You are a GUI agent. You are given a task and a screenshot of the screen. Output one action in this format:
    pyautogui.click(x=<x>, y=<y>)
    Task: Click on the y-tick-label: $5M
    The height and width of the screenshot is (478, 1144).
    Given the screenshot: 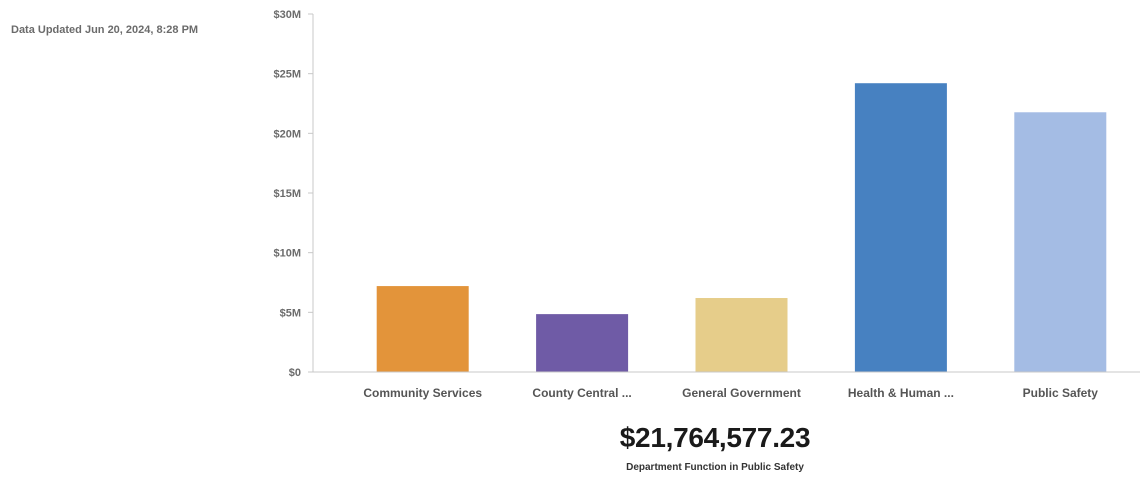 What is the action you would take?
    pyautogui.click(x=290, y=313)
    